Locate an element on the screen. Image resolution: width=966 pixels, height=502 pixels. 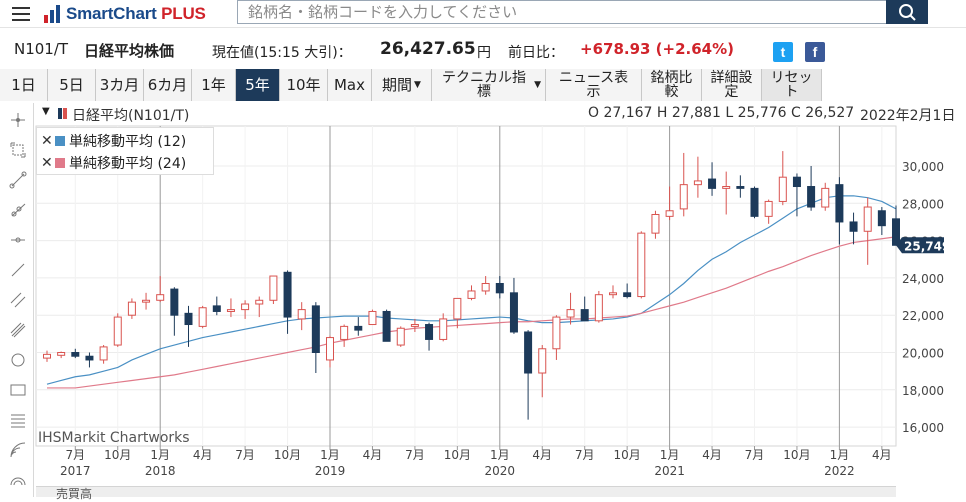
news-button: ニュース表示 is located at coordinates (594, 85).